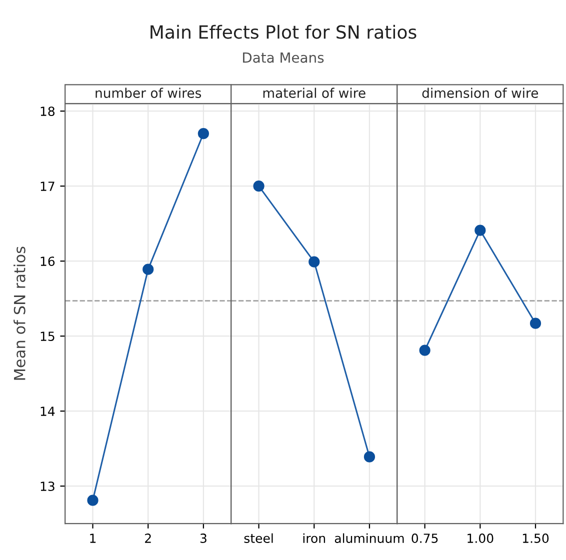  Describe the element at coordinates (283, 57) in the screenshot. I see `text: Data Means` at that location.